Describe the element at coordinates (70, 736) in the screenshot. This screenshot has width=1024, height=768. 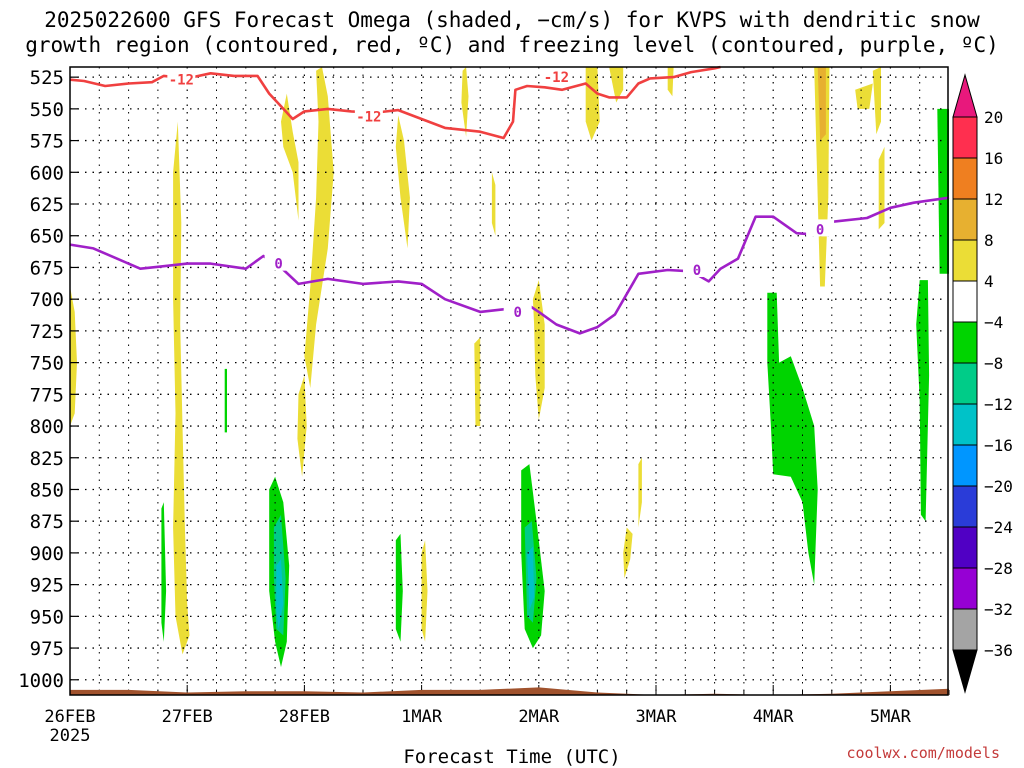
I see `x-tick-sublabel: 2025` at that location.